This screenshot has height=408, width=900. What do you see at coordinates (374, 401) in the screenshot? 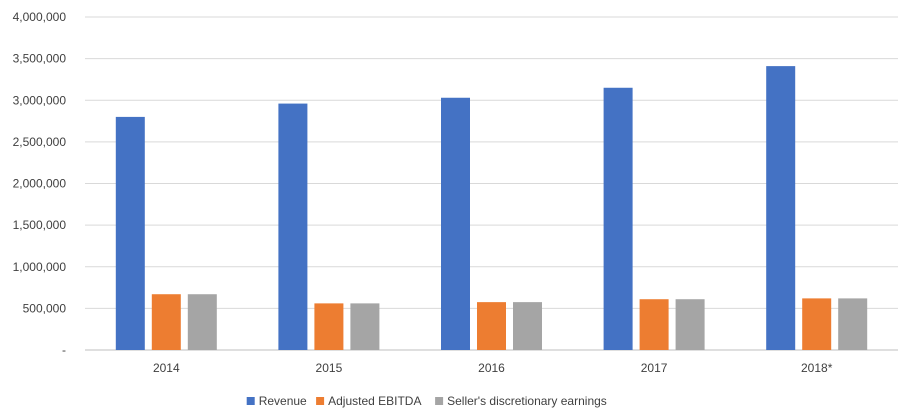
I see `legend-label: Adjusted EBITDA` at bounding box center [374, 401].